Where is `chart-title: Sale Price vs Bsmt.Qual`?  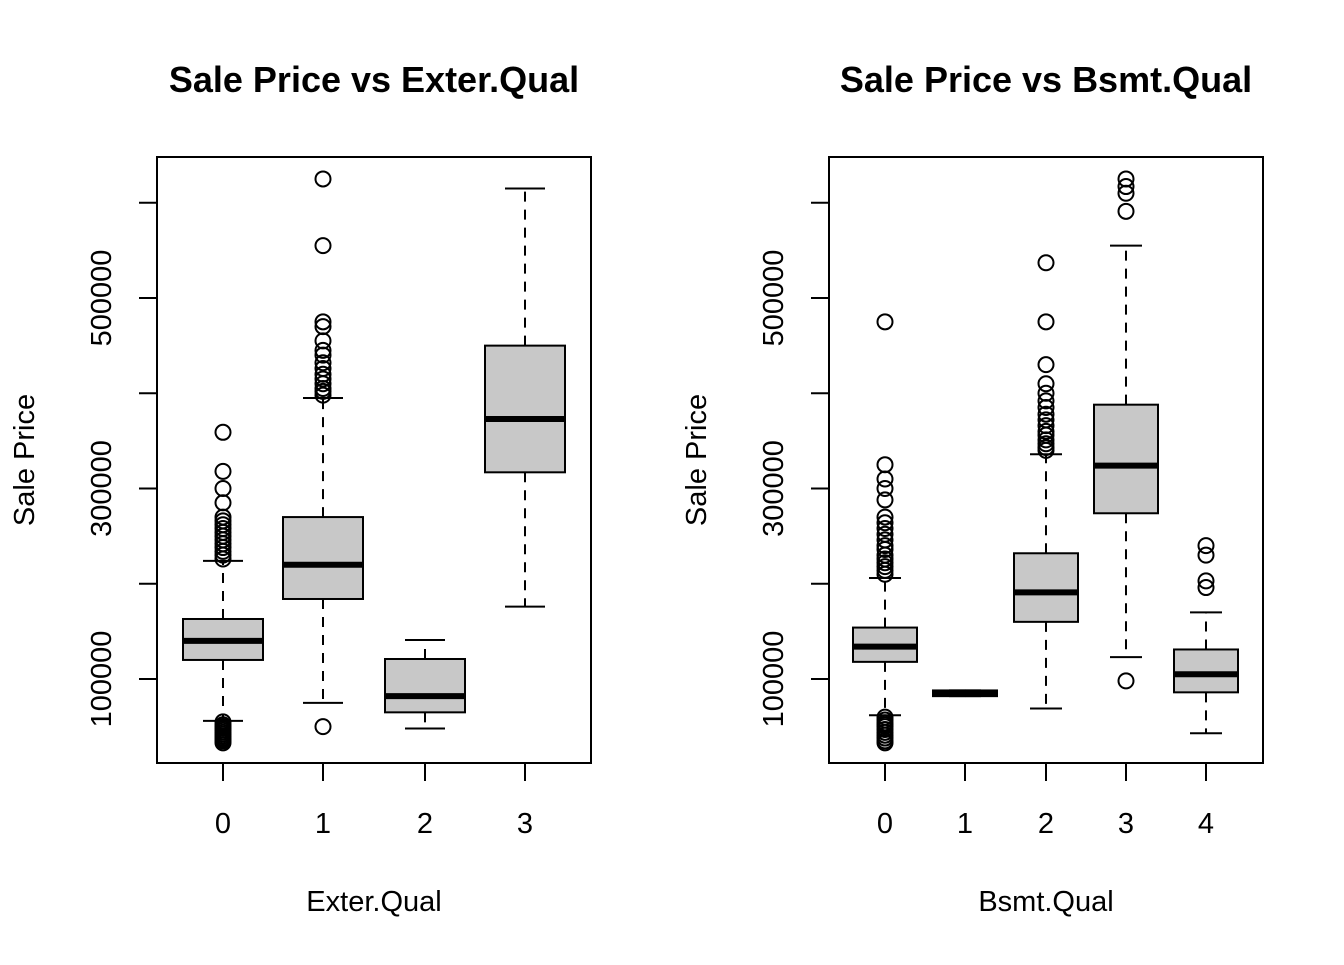
chart-title: Sale Price vs Bsmt.Qual is located at coordinates (1046, 79).